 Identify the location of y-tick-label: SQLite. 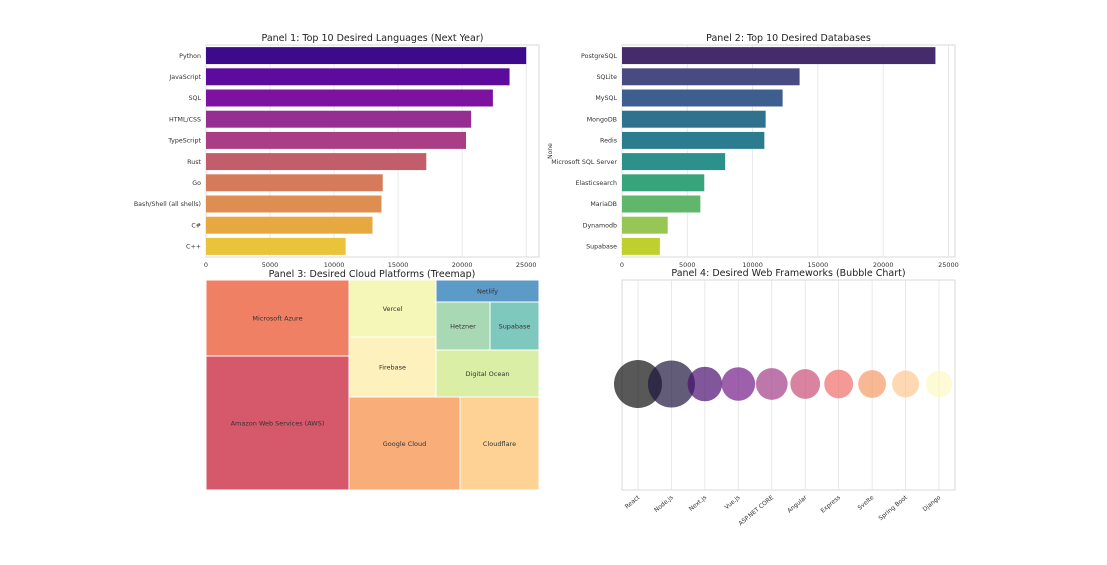
(606, 77).